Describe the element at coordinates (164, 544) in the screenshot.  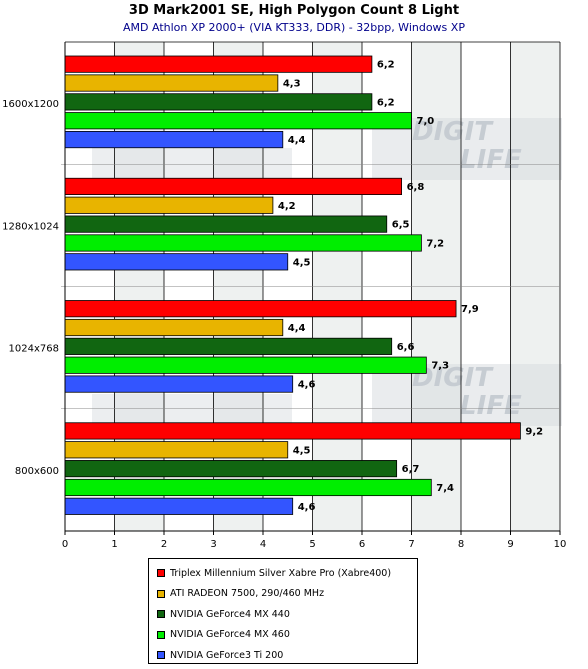
I see `x-tick-label: 2` at that location.